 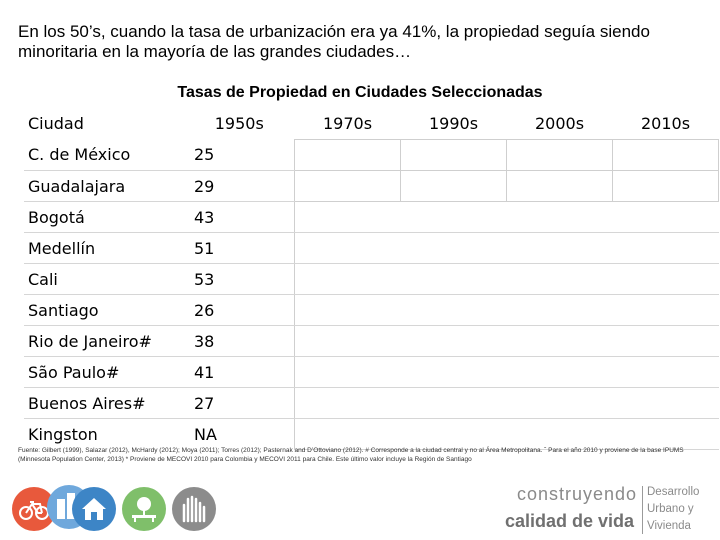 What do you see at coordinates (239, 155) in the screenshot?
I see `value-1950s-cell: 25` at bounding box center [239, 155].